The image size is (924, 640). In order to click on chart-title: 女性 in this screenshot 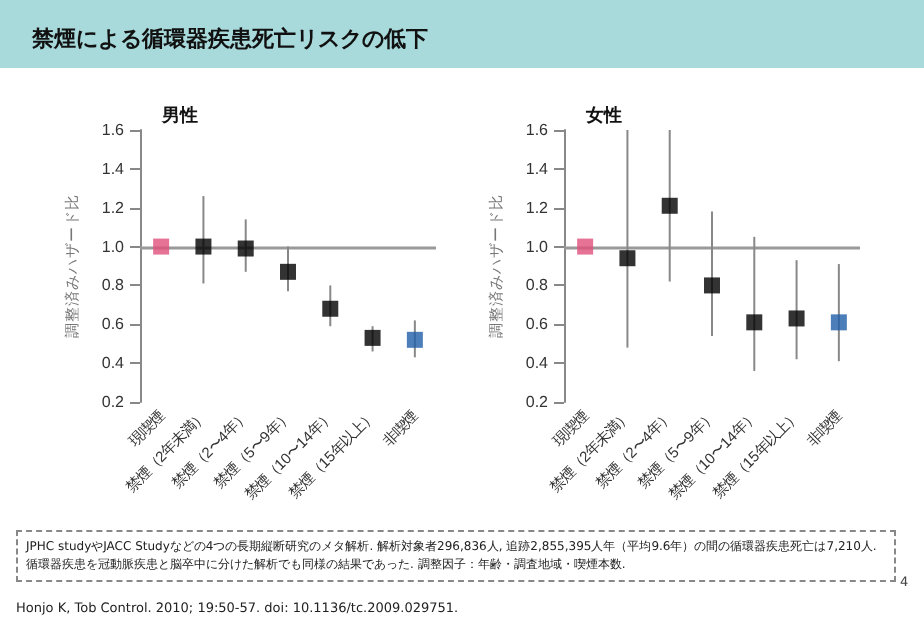, I will do `click(603, 115)`.